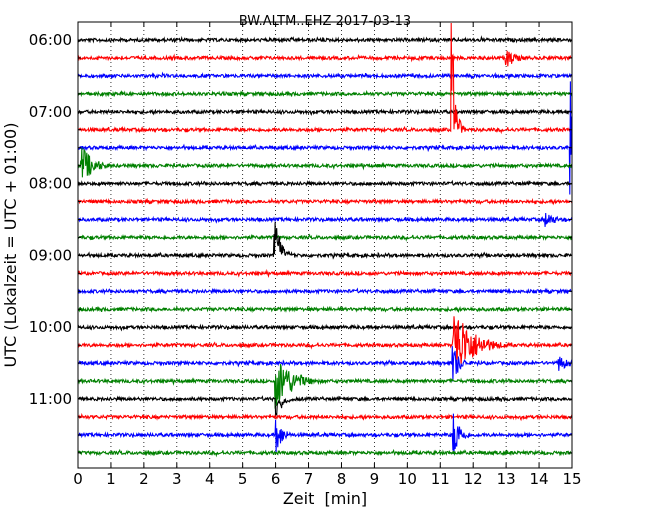 This screenshot has height=520, width=650. What do you see at coordinates (440, 479) in the screenshot?
I see `x-tick-label: 11` at bounding box center [440, 479].